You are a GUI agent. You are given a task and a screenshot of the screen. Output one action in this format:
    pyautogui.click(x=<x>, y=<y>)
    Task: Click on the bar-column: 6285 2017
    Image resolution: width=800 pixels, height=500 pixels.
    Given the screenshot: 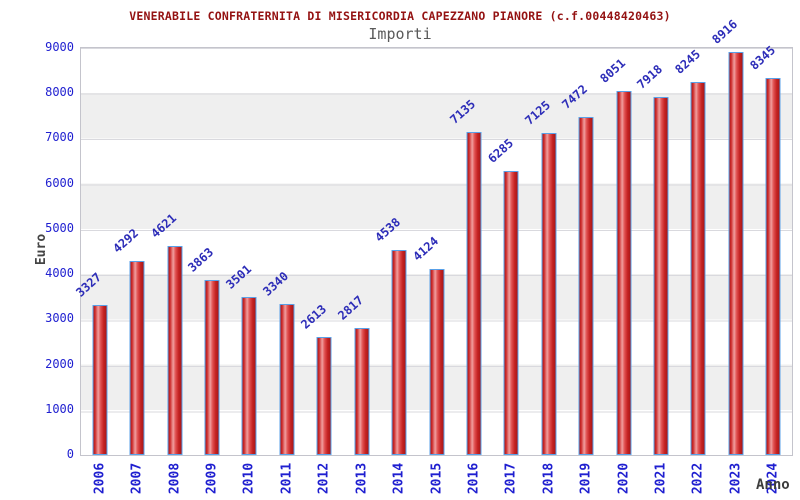 What is the action you would take?
    pyautogui.click(x=507, y=271)
    